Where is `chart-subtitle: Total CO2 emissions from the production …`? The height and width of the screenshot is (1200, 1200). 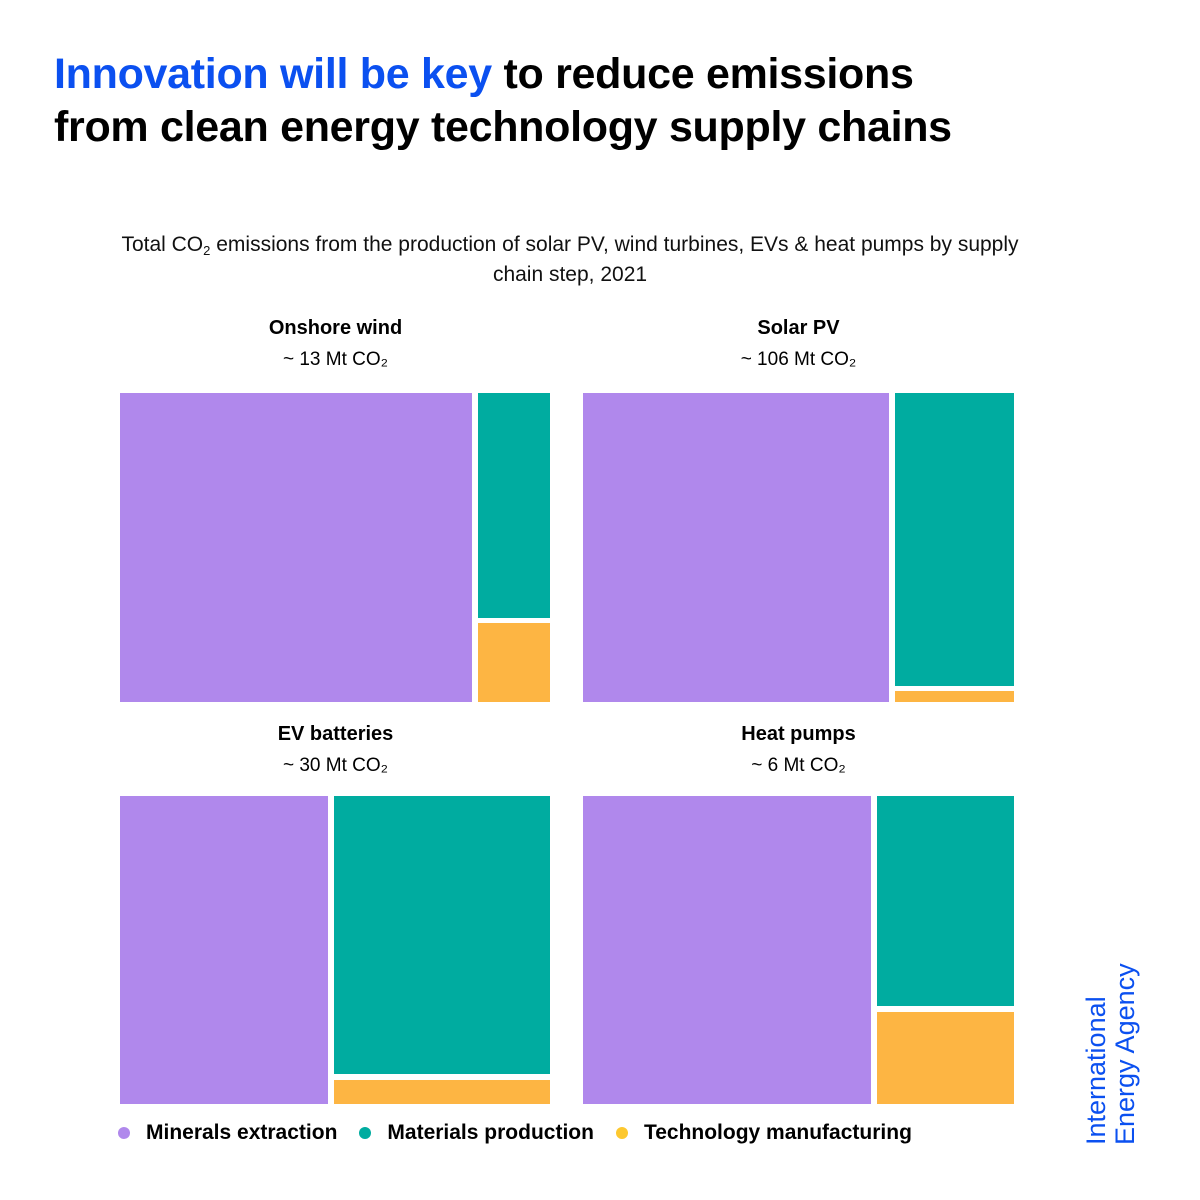
chart-subtitle: Total CO2 emissions from the production … is located at coordinates (570, 260).